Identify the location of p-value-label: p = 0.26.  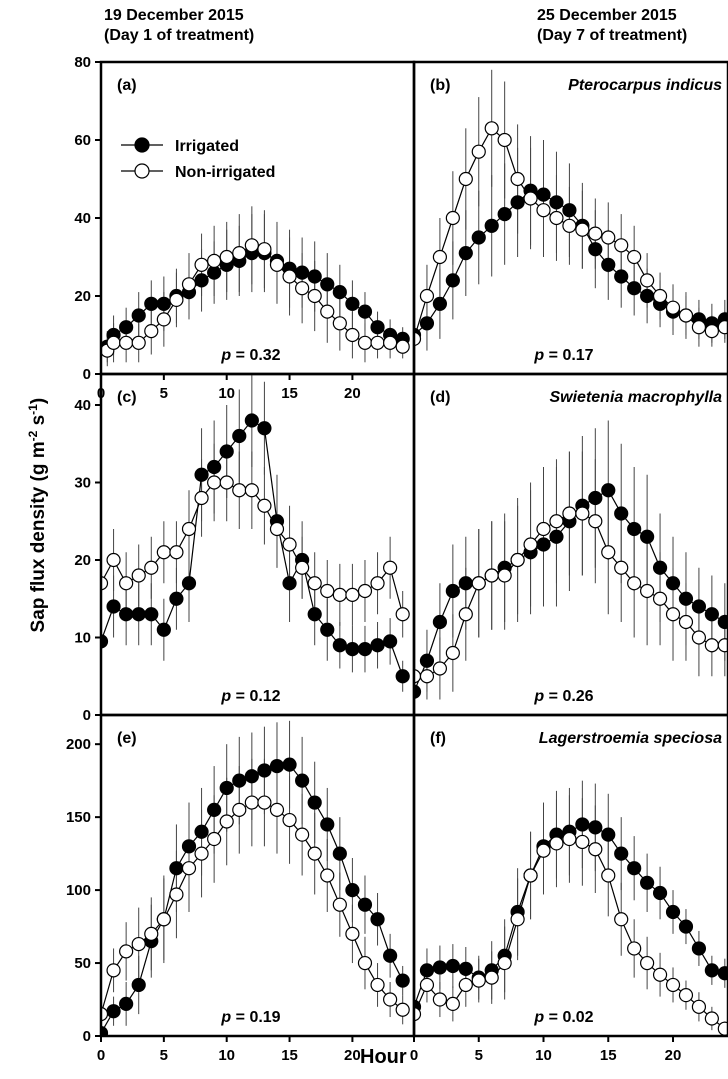
(563, 696).